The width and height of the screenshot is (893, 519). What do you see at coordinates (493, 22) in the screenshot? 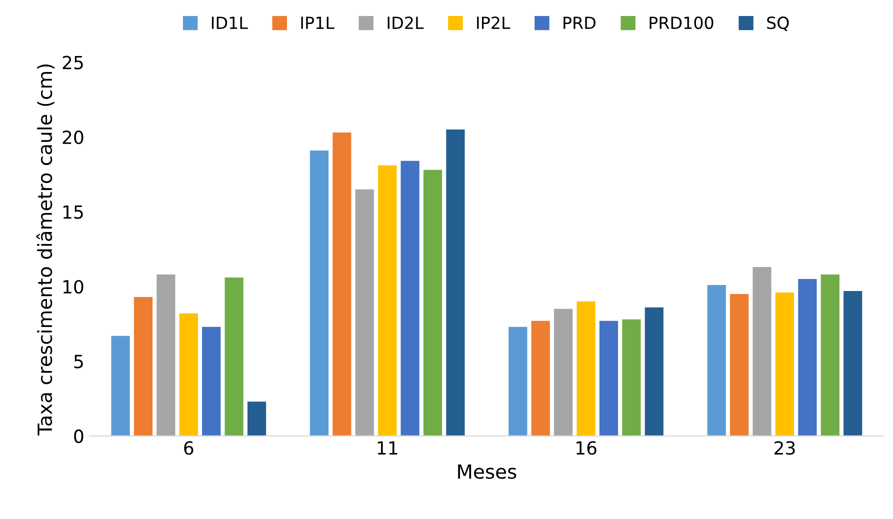
I see `legend-label: IP2L` at bounding box center [493, 22].